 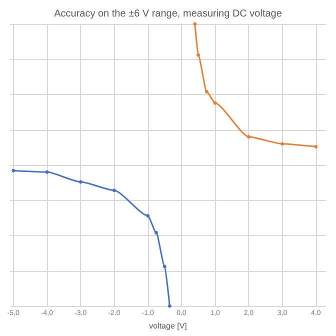 I want to click on x-axis-title: voltage [V], so click(x=168, y=325).